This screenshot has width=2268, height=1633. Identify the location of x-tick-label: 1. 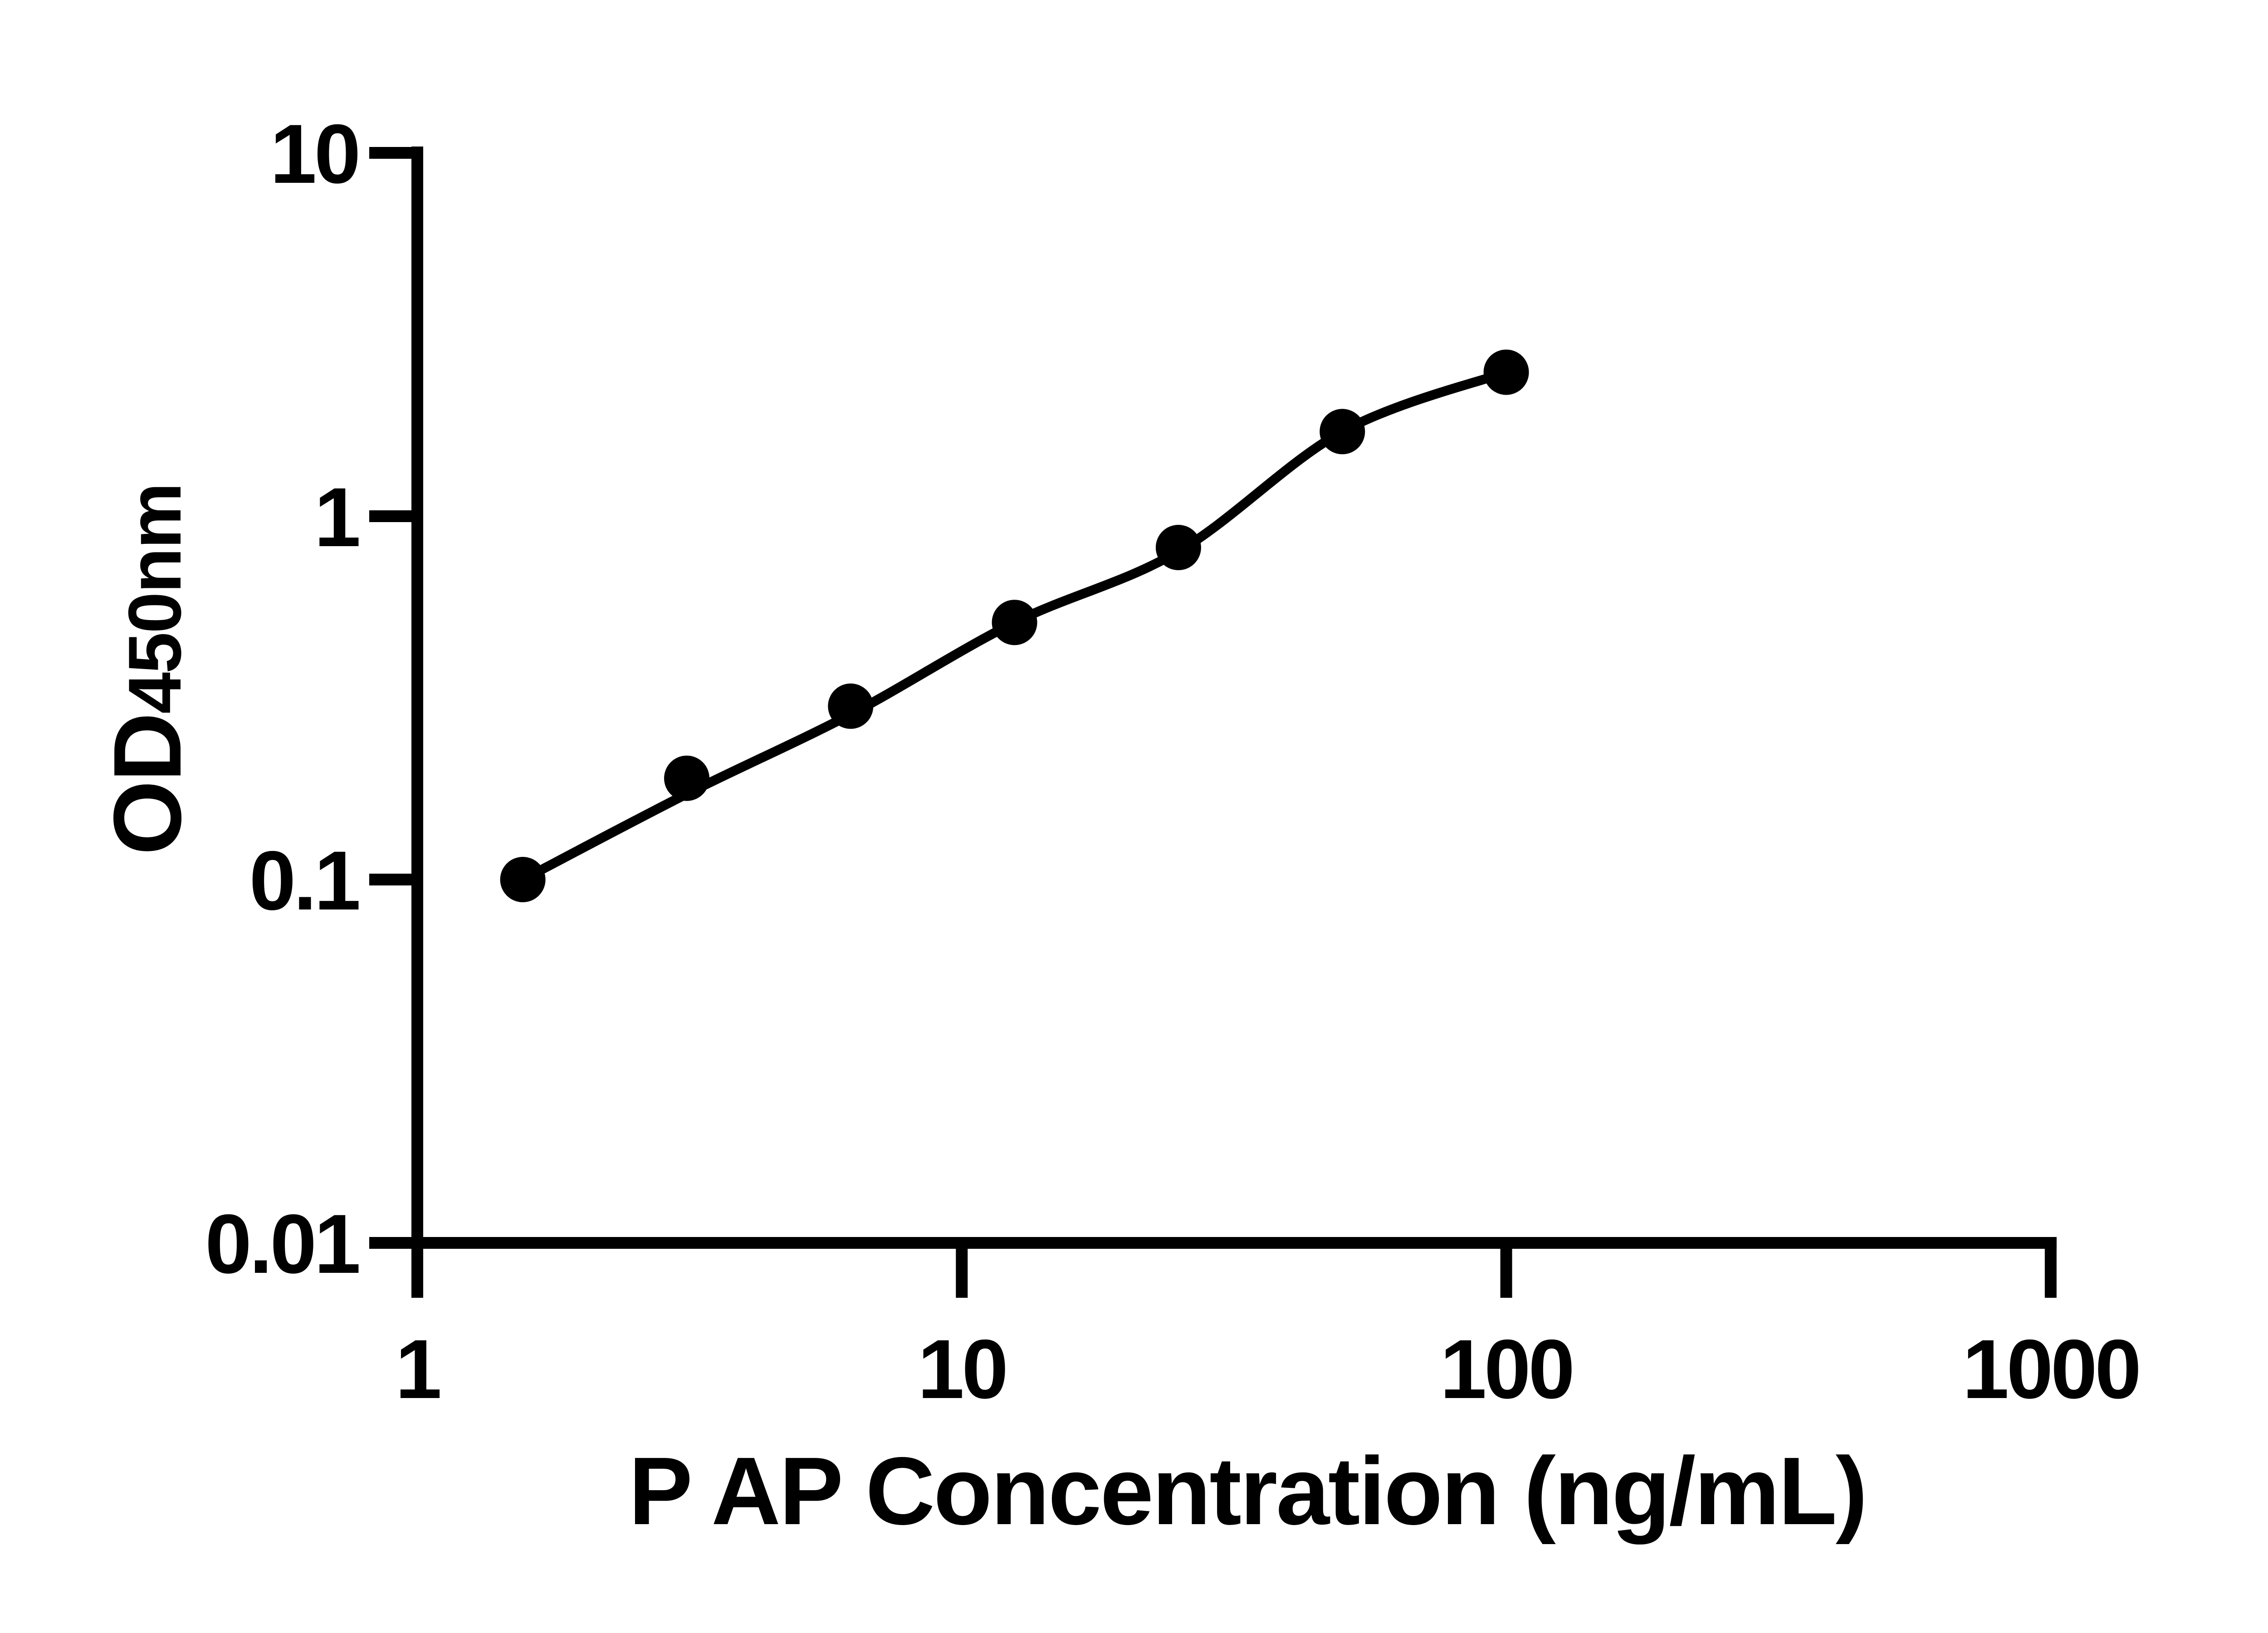
(418, 1369).